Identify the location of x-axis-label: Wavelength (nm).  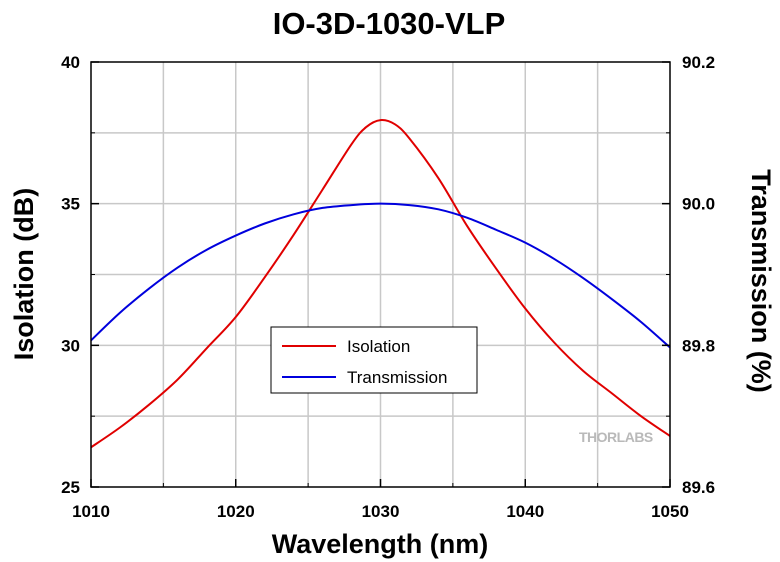
(380, 544).